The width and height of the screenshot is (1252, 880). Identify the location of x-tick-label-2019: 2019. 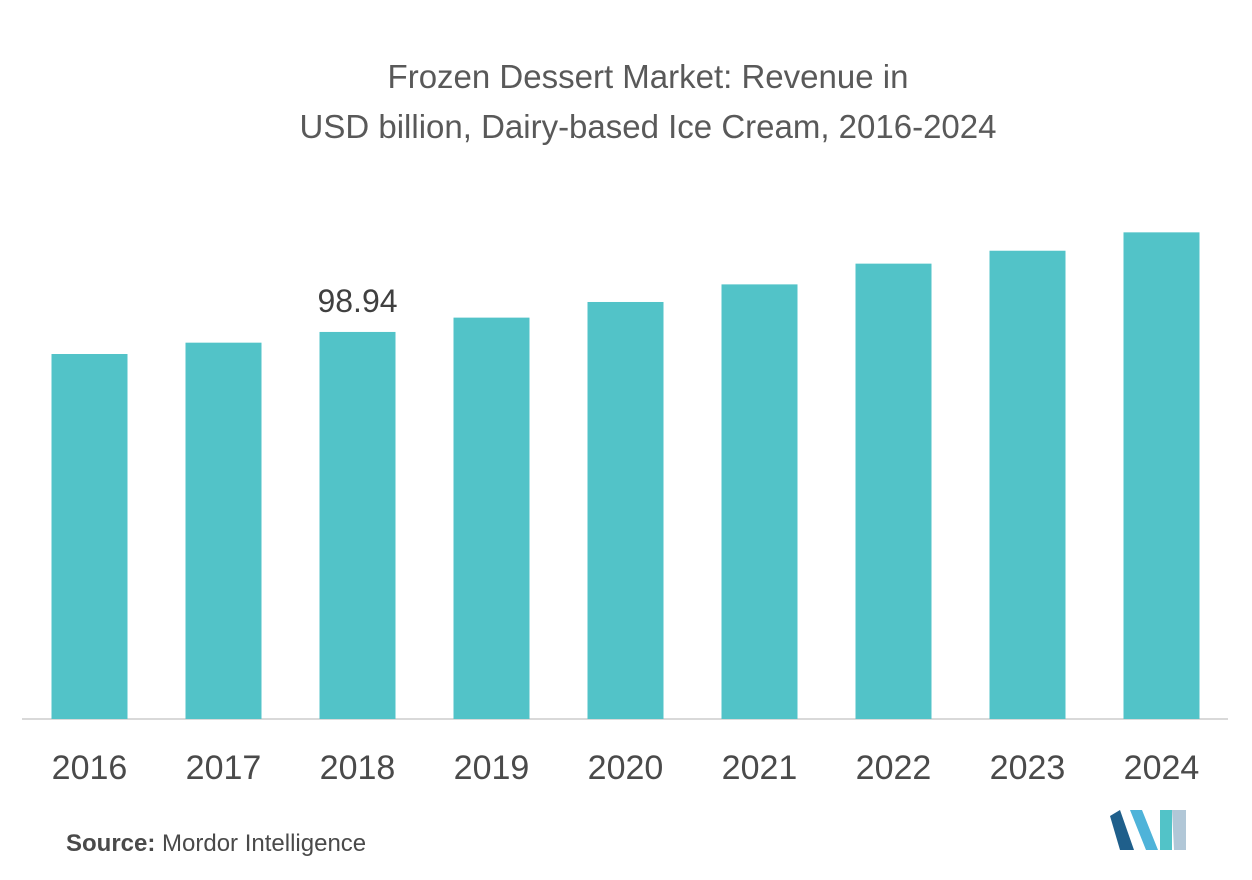
(492, 768).